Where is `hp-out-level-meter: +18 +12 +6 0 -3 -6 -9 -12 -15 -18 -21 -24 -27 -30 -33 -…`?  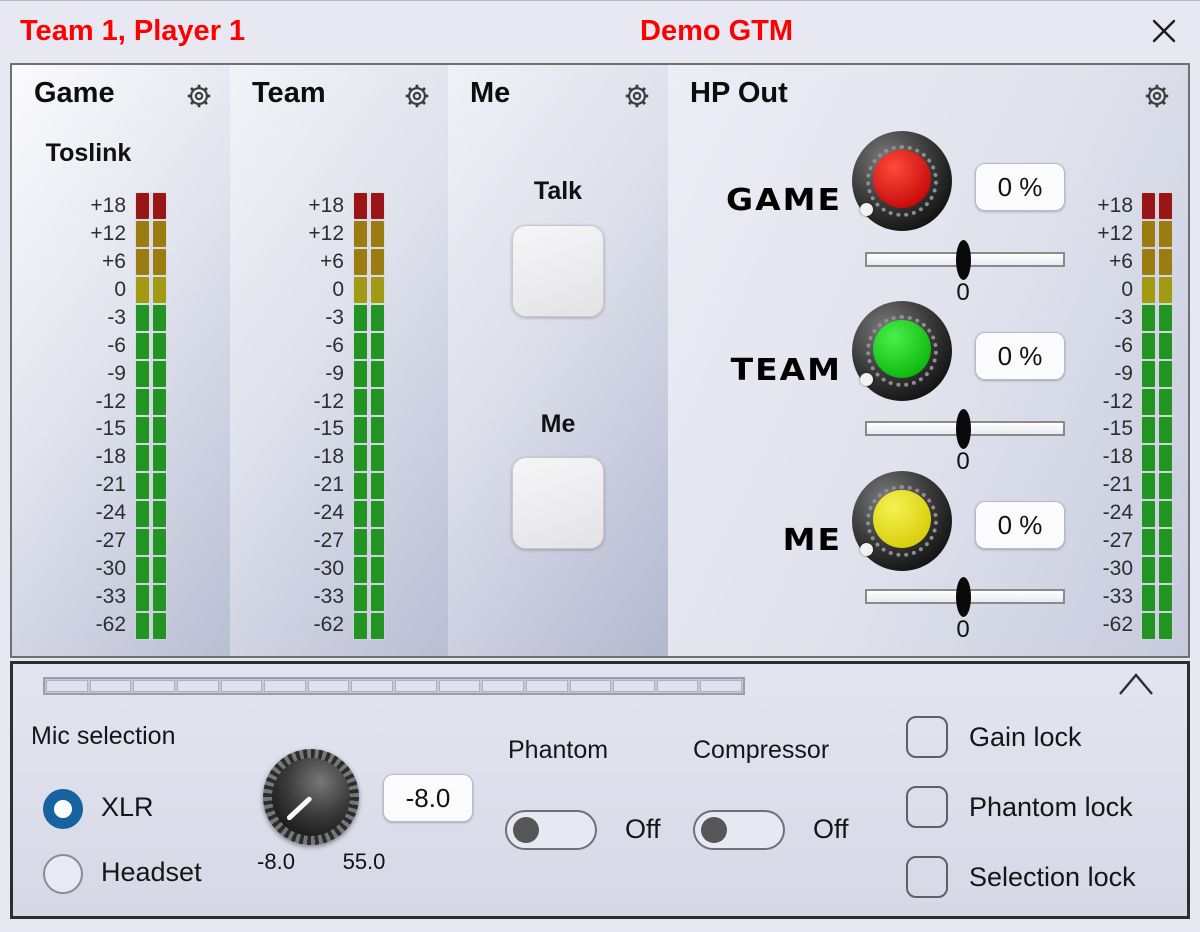
hp-out-level-meter: +18 +12 +6 0 -3 -6 -9 -12 -15 -18 -21 -24 -27 -30 -33 -… is located at coordinates (1111, 416).